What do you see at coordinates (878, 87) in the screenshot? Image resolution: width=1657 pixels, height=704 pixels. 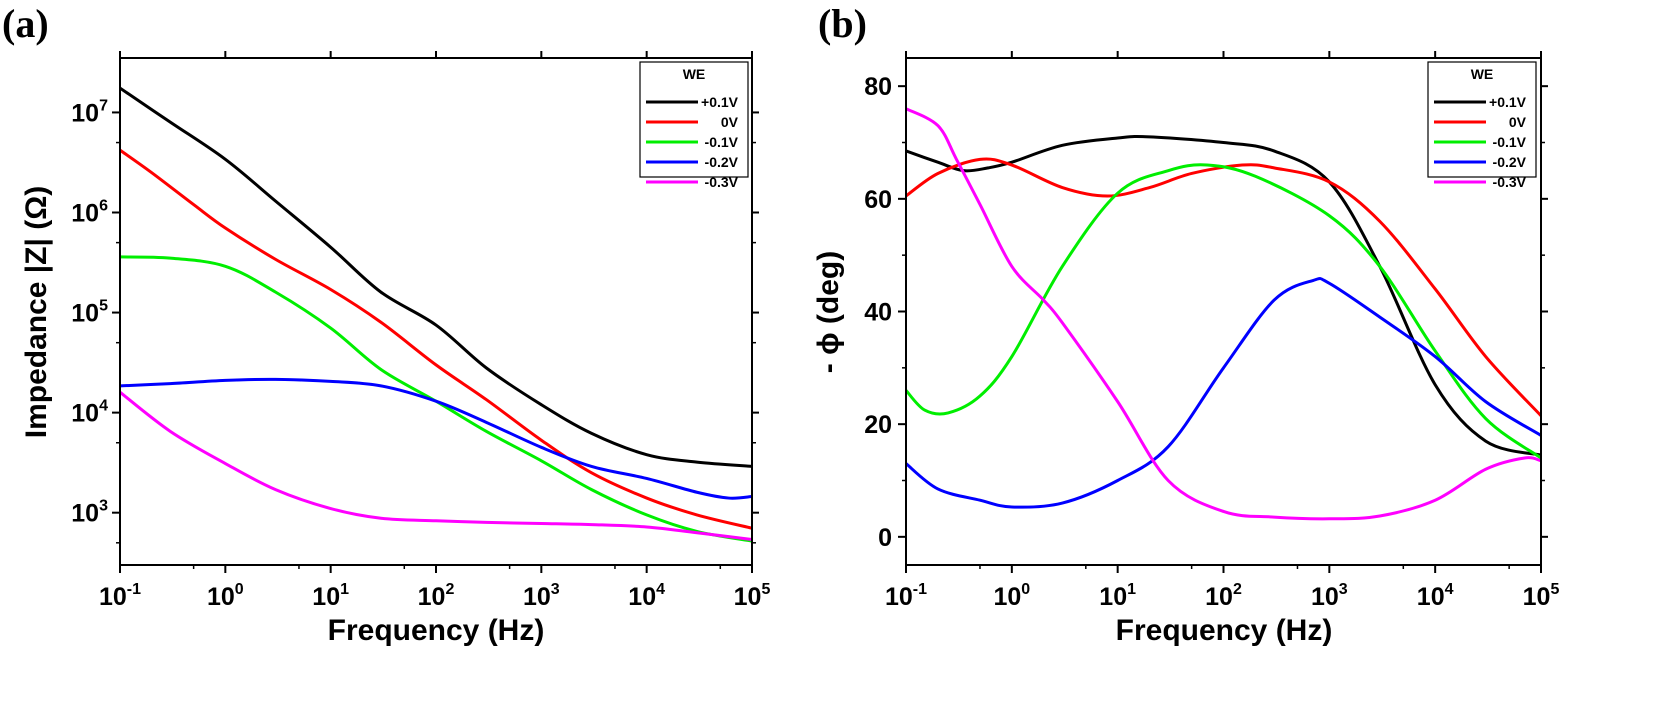 I see `y-tick-label-4: 80` at bounding box center [878, 87].